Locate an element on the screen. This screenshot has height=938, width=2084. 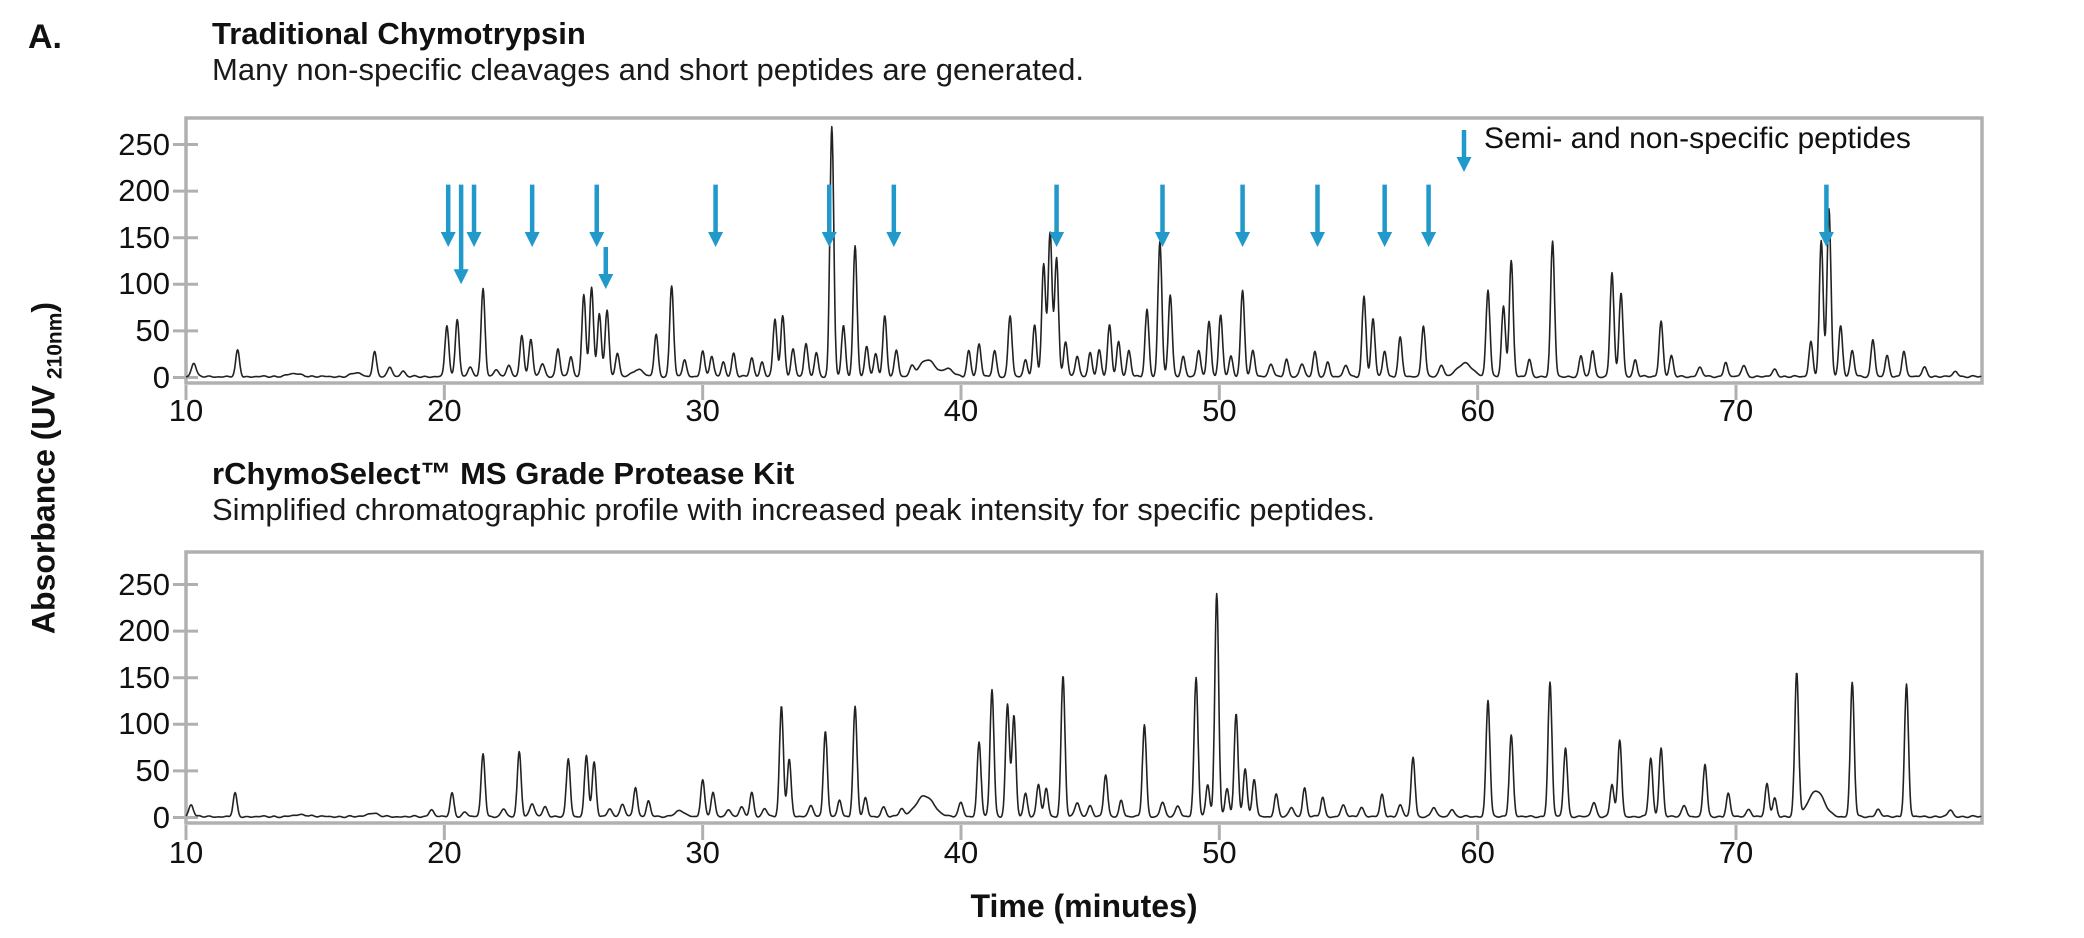
y-axis-label-main: Absorbance (UV is located at coordinates (43, 510).